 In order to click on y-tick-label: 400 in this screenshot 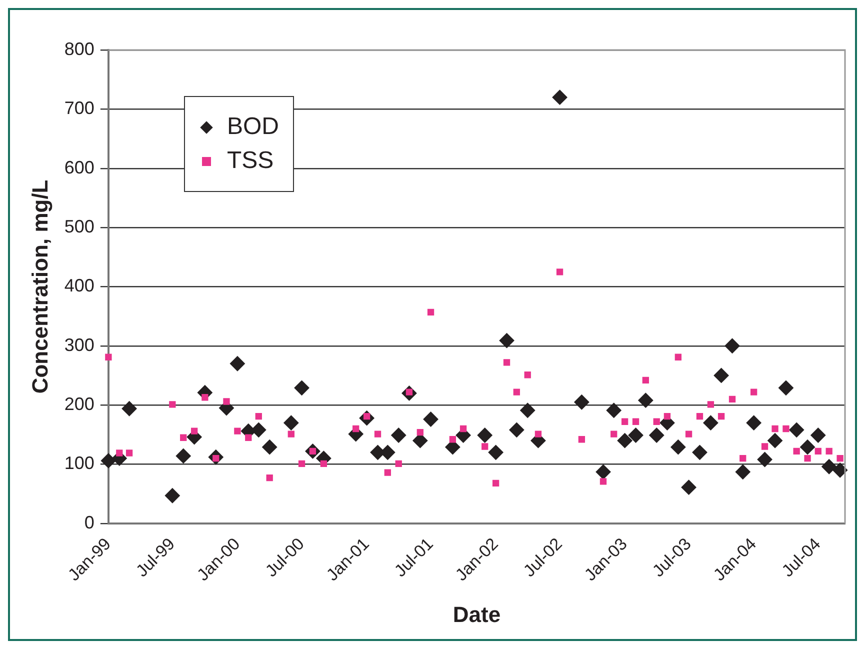, I will do `click(79, 286)`.